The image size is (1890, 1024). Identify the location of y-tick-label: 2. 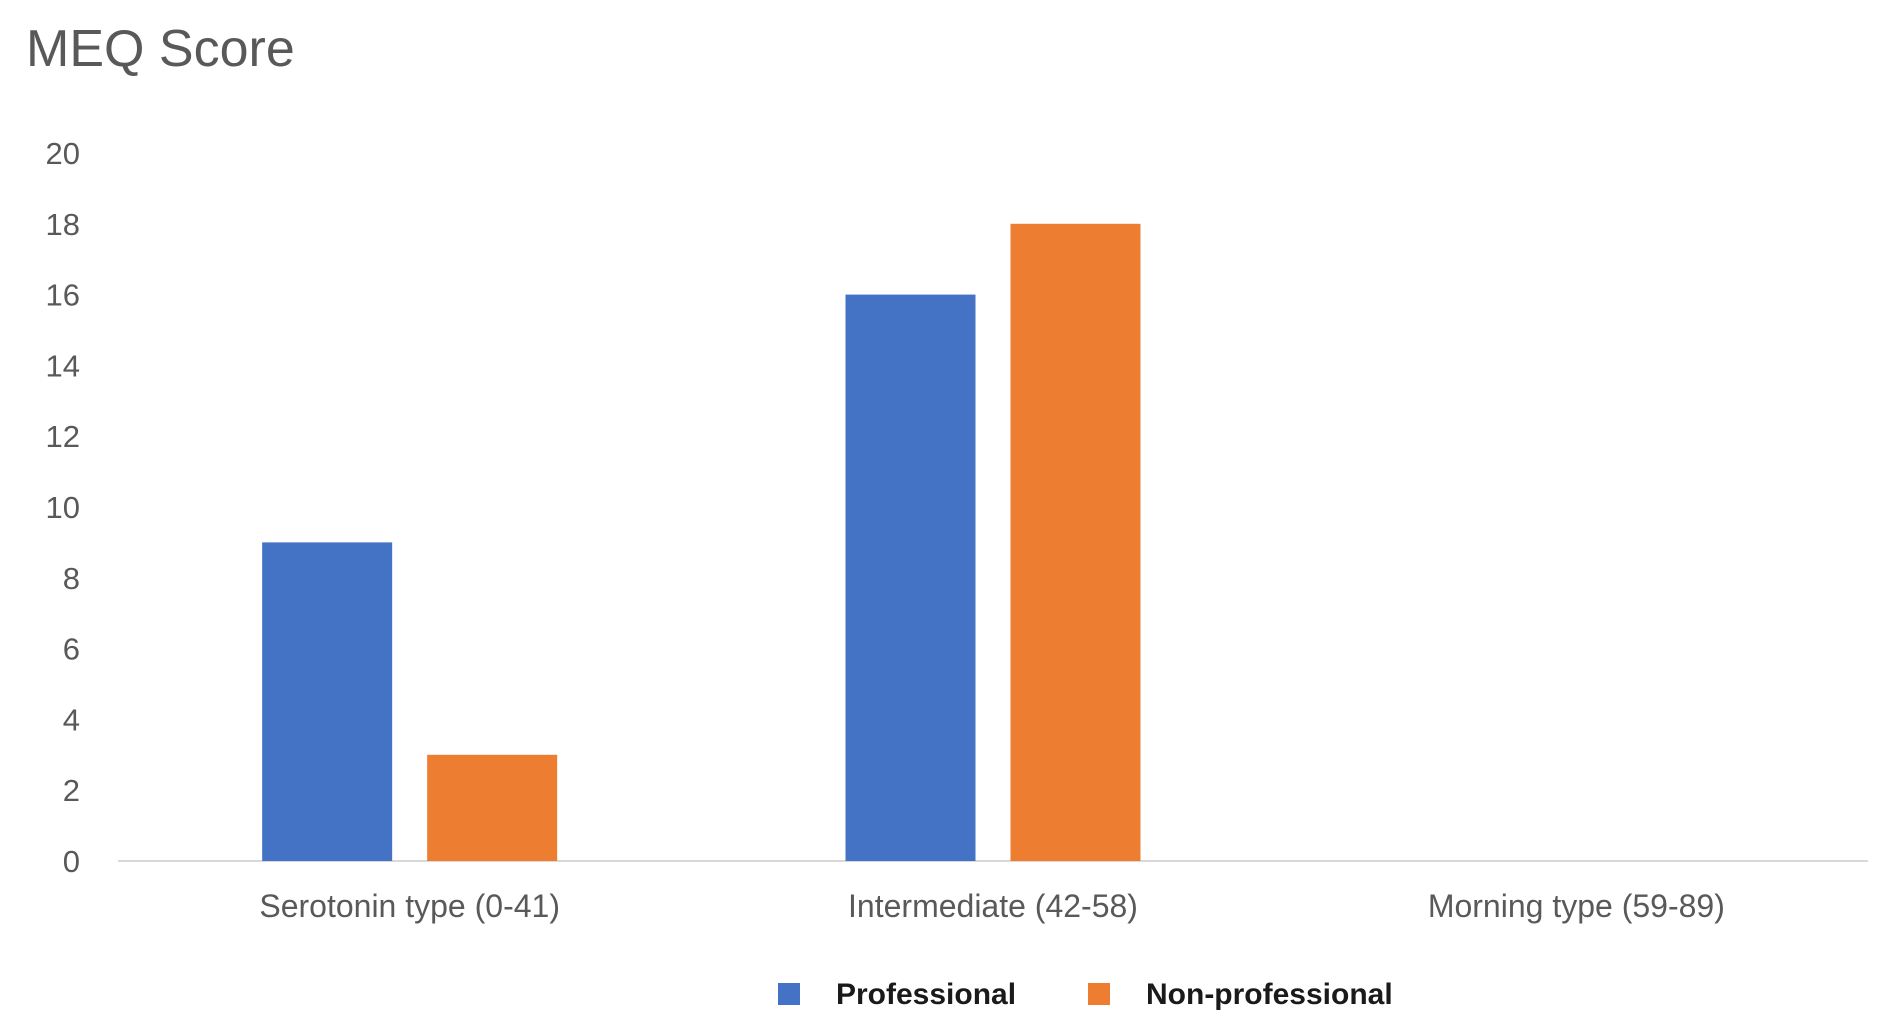
(71, 790).